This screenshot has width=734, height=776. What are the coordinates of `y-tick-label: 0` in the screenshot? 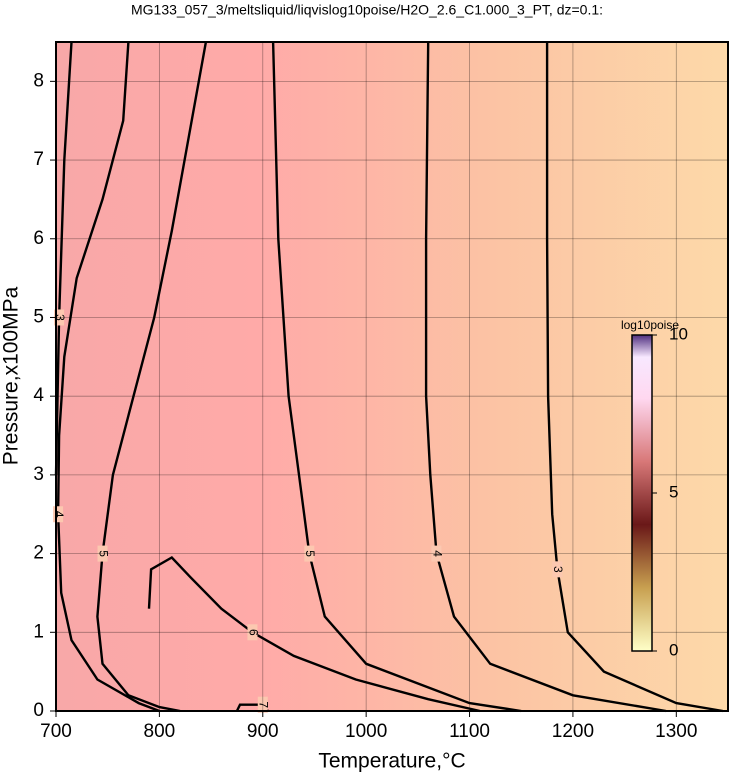 It's located at (38, 710).